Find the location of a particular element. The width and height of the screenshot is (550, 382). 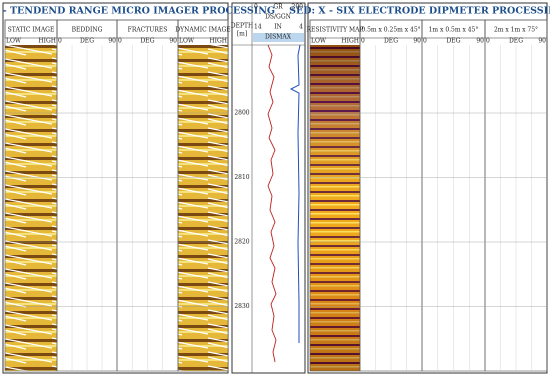

curve-label: IN is located at coordinates (278, 27).